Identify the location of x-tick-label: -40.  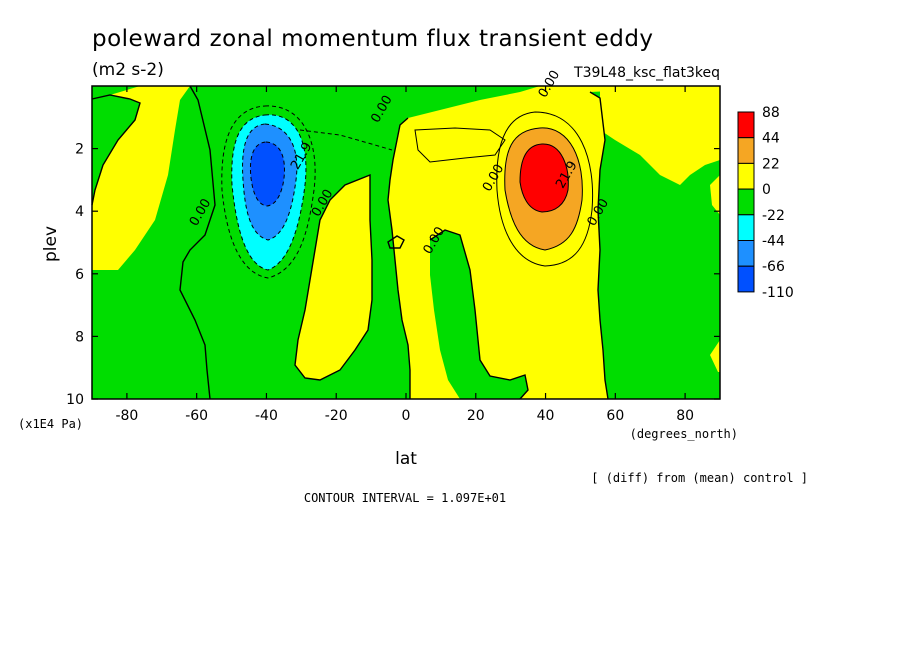
(266, 416).